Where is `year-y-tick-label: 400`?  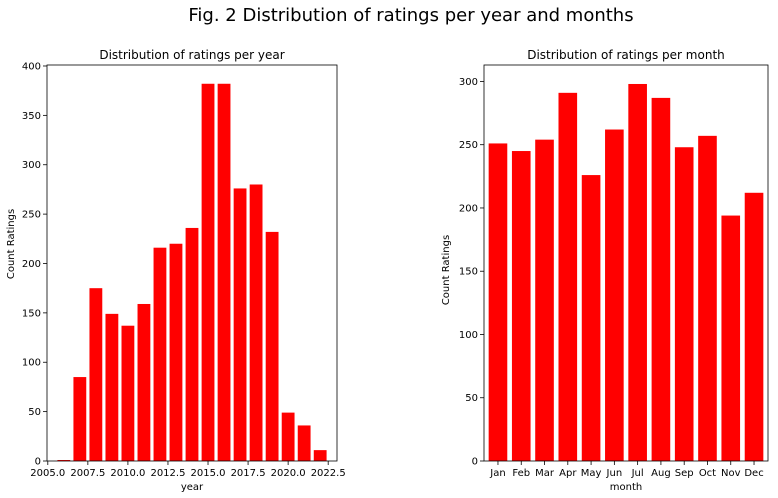 year-y-tick-label: 400 is located at coordinates (31, 66).